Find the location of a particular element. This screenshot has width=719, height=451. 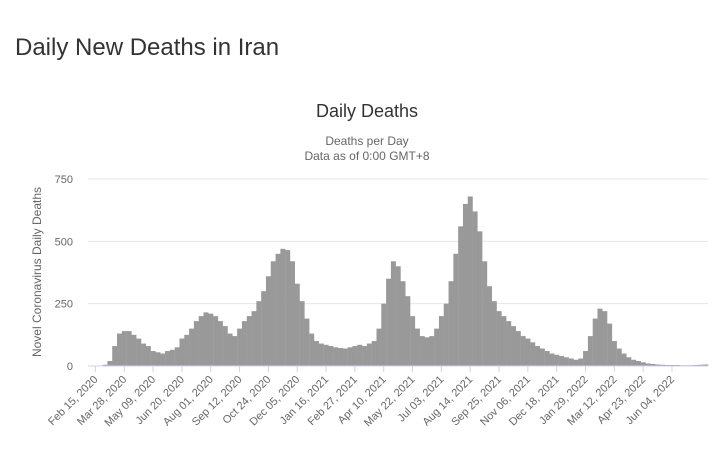

chart-subtitle: Data as of 0:00 GMT+8 is located at coordinates (366, 156).